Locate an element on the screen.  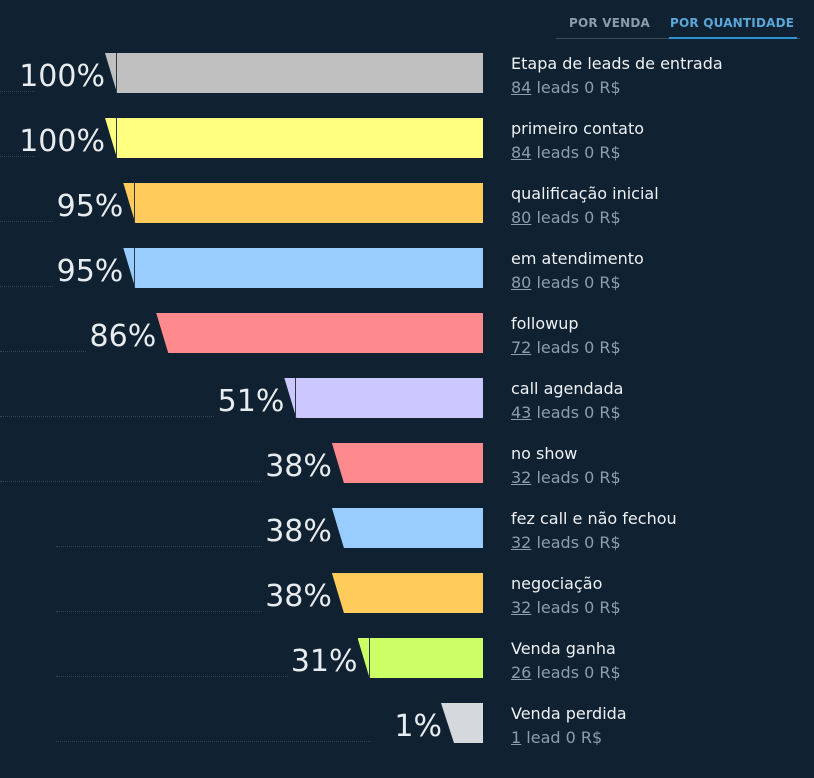
stage-name: followup is located at coordinates (545, 323).